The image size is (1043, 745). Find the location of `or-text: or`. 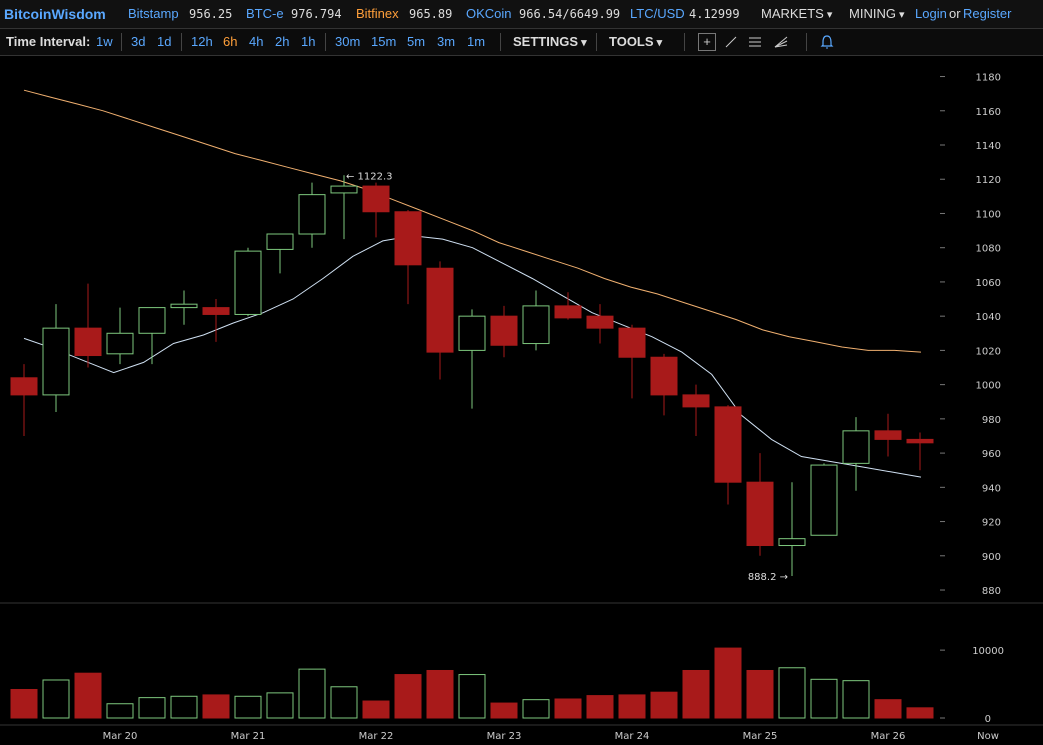

or-text: or is located at coordinates (955, 13).